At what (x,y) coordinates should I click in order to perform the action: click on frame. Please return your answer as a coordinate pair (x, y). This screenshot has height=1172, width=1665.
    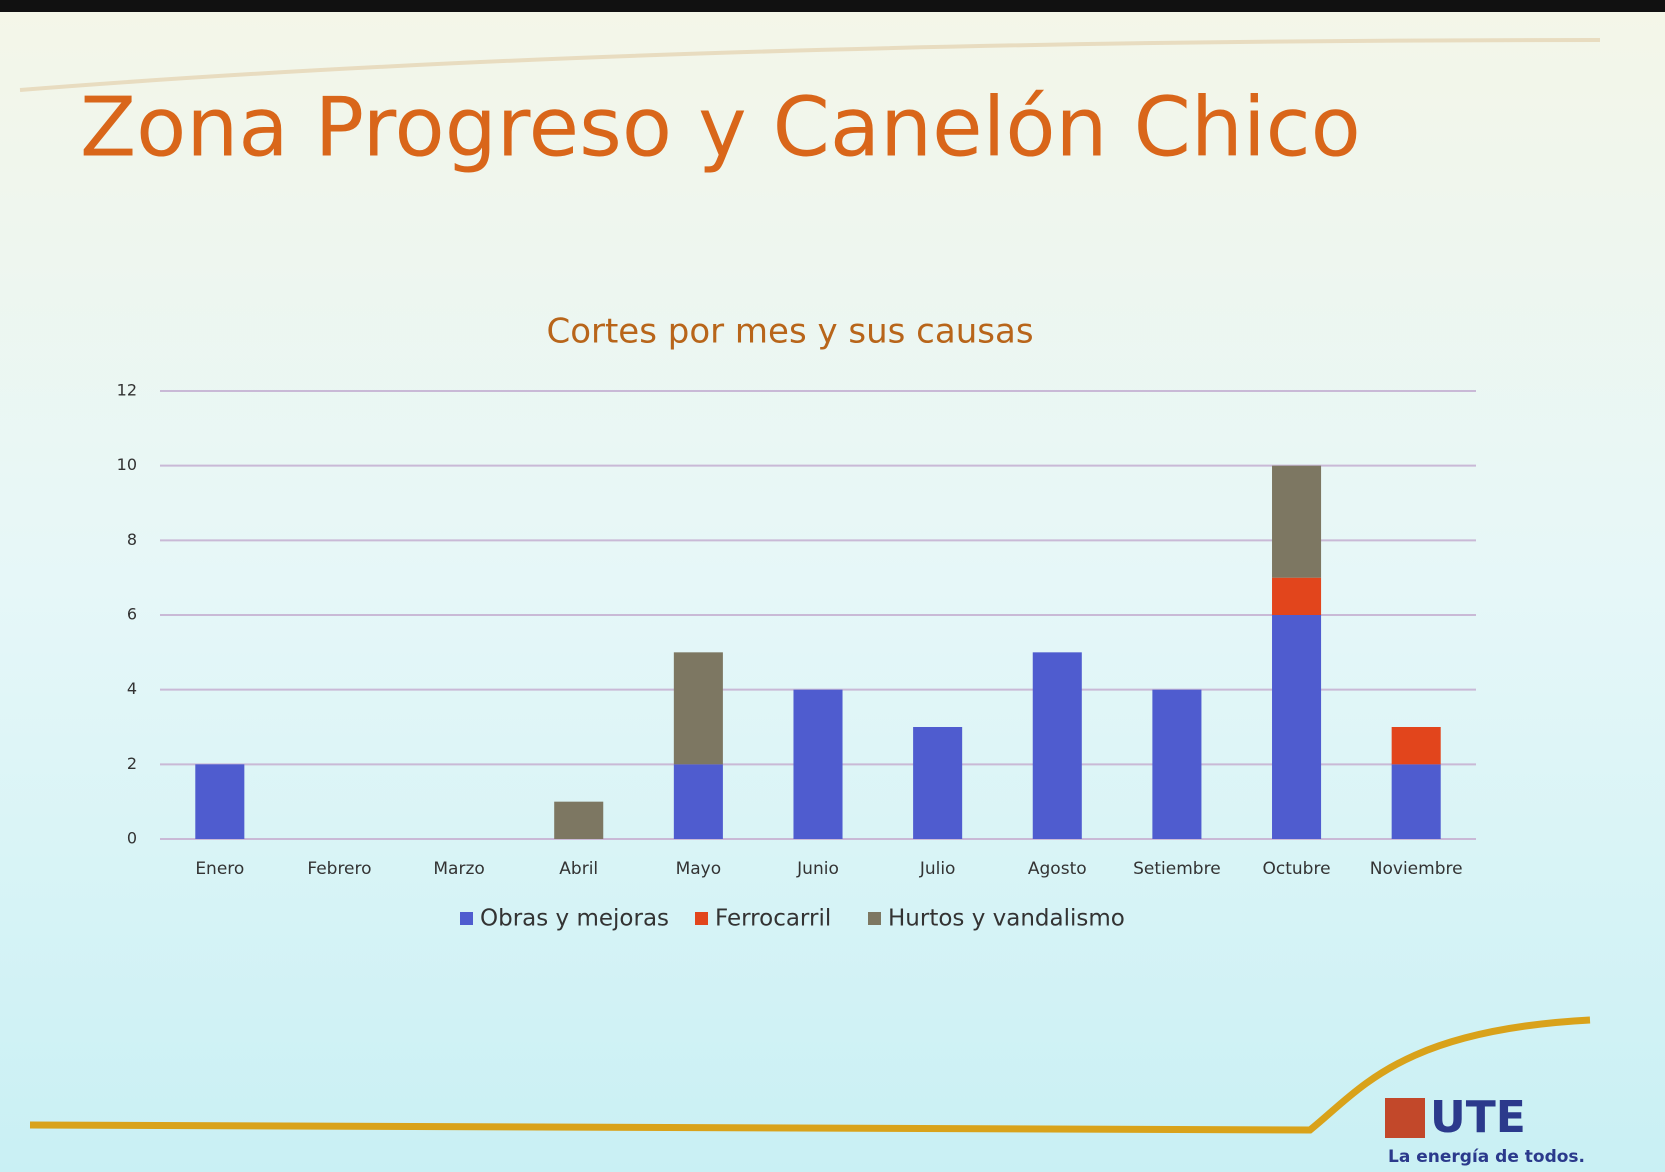
    Looking at the image, I should click on (832, 6).